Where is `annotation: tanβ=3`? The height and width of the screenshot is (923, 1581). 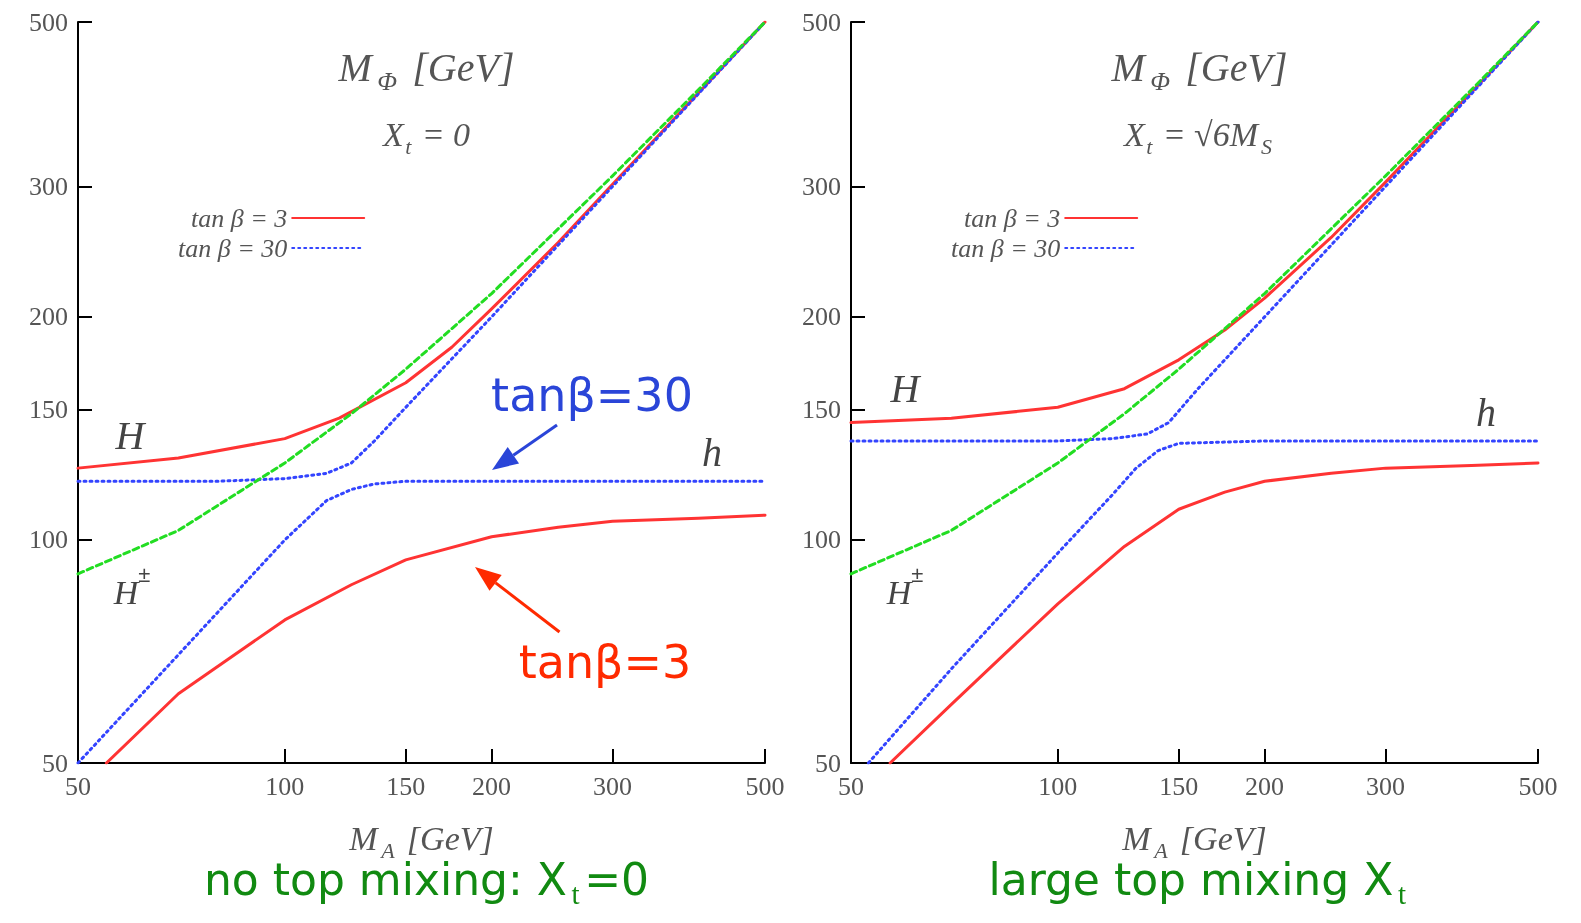
annotation: tanβ=3 is located at coordinates (605, 662).